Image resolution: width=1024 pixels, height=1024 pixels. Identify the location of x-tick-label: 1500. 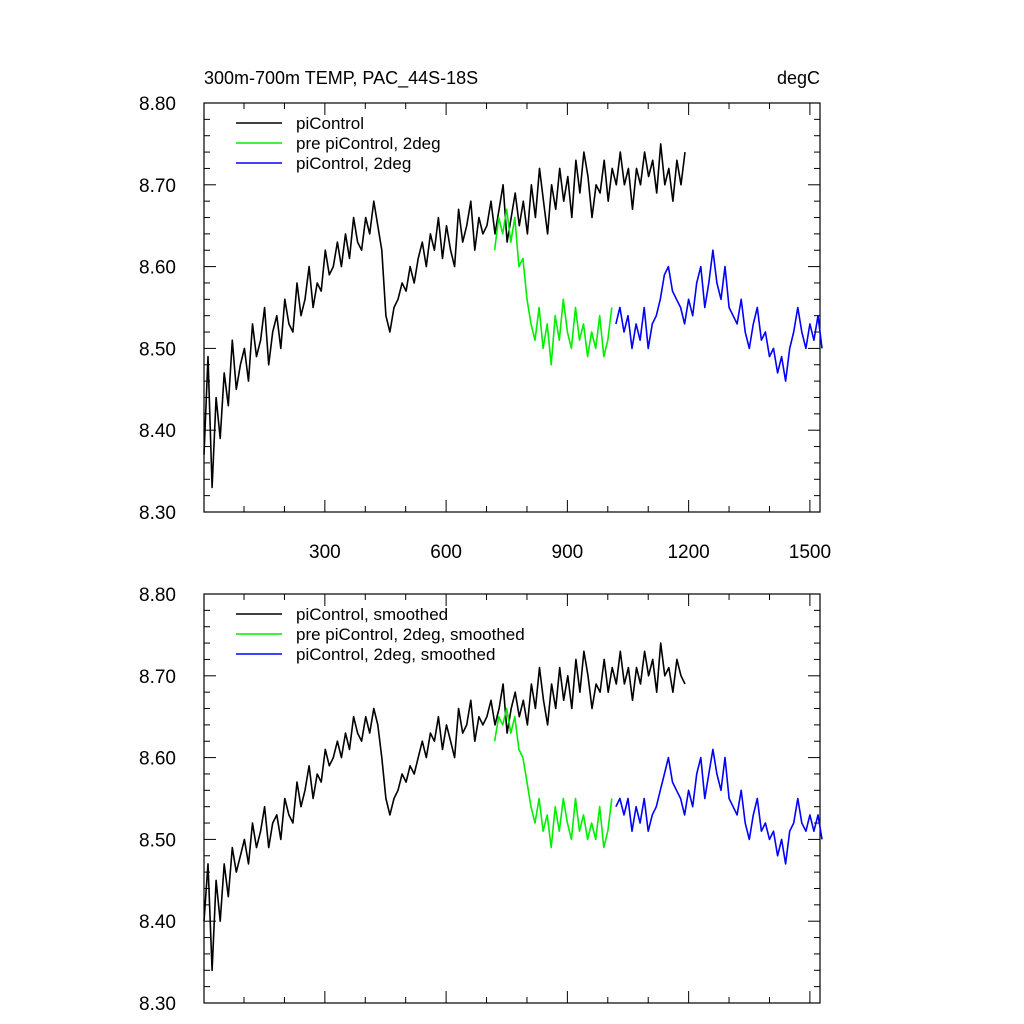
(810, 552).